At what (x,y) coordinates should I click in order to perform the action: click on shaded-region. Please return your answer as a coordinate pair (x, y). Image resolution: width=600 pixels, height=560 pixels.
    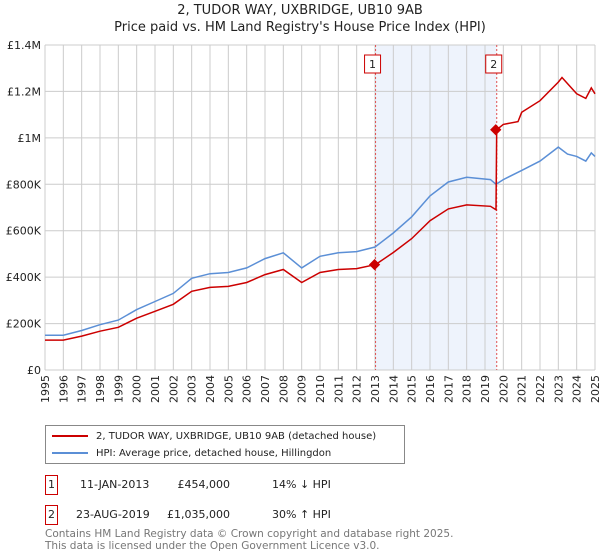
    Looking at the image, I should click on (436, 207).